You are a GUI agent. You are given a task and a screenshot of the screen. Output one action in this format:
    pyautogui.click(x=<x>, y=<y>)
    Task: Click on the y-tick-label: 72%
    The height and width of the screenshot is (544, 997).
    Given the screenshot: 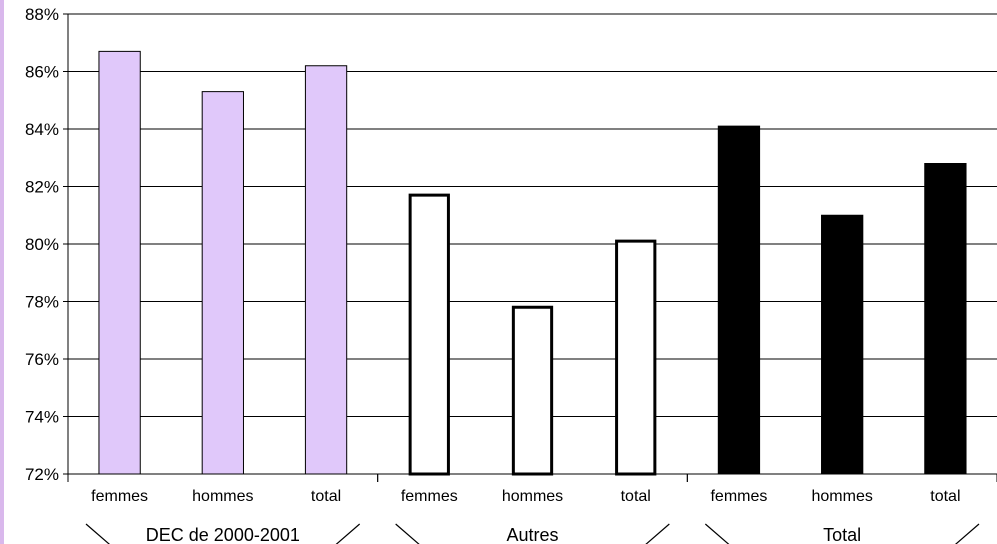 What is the action you would take?
    pyautogui.click(x=42, y=474)
    